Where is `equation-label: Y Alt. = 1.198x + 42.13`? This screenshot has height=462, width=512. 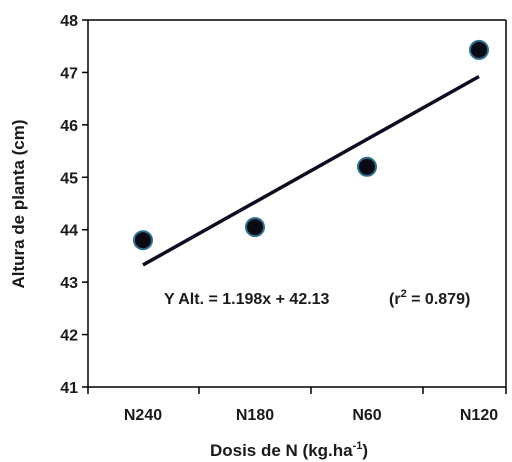 equation-label: Y Alt. = 1.198x + 42.13 is located at coordinates (247, 299).